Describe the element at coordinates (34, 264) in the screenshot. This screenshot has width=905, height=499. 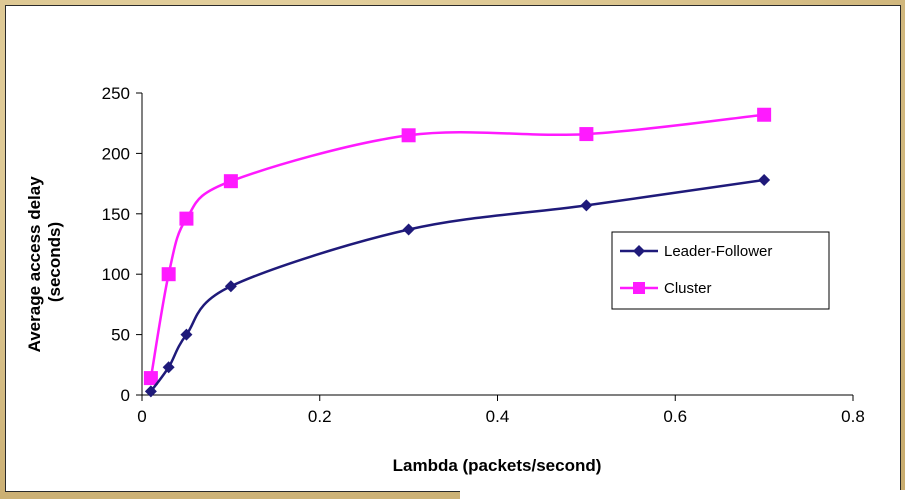
I see `y-axis-title-line-1: Average access delay` at that location.